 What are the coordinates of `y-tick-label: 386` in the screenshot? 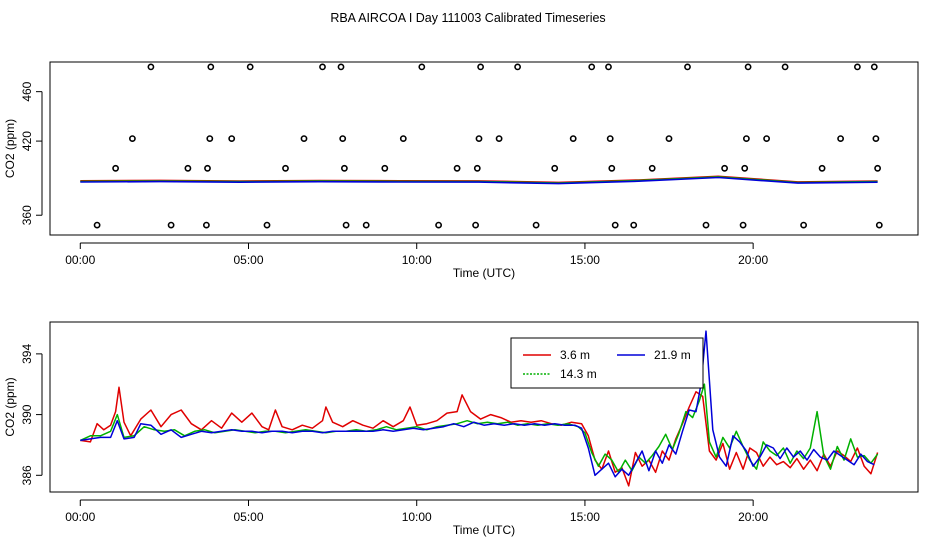 It's located at (27, 475).